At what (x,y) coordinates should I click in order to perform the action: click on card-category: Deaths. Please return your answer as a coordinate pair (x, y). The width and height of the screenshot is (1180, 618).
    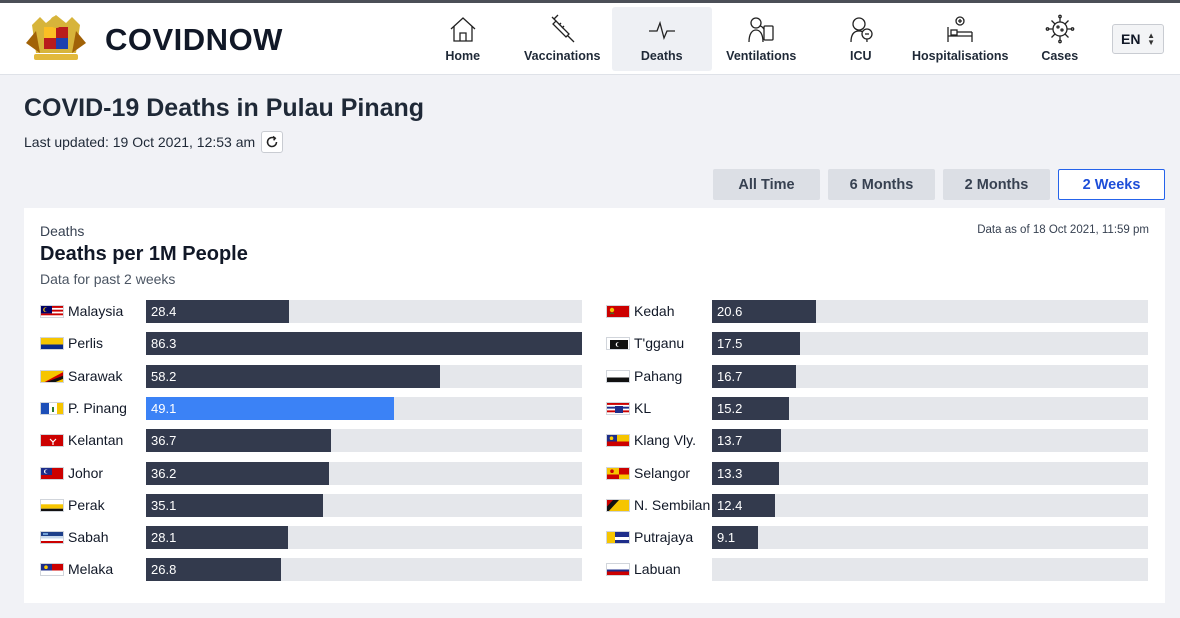
    Looking at the image, I should click on (62, 231).